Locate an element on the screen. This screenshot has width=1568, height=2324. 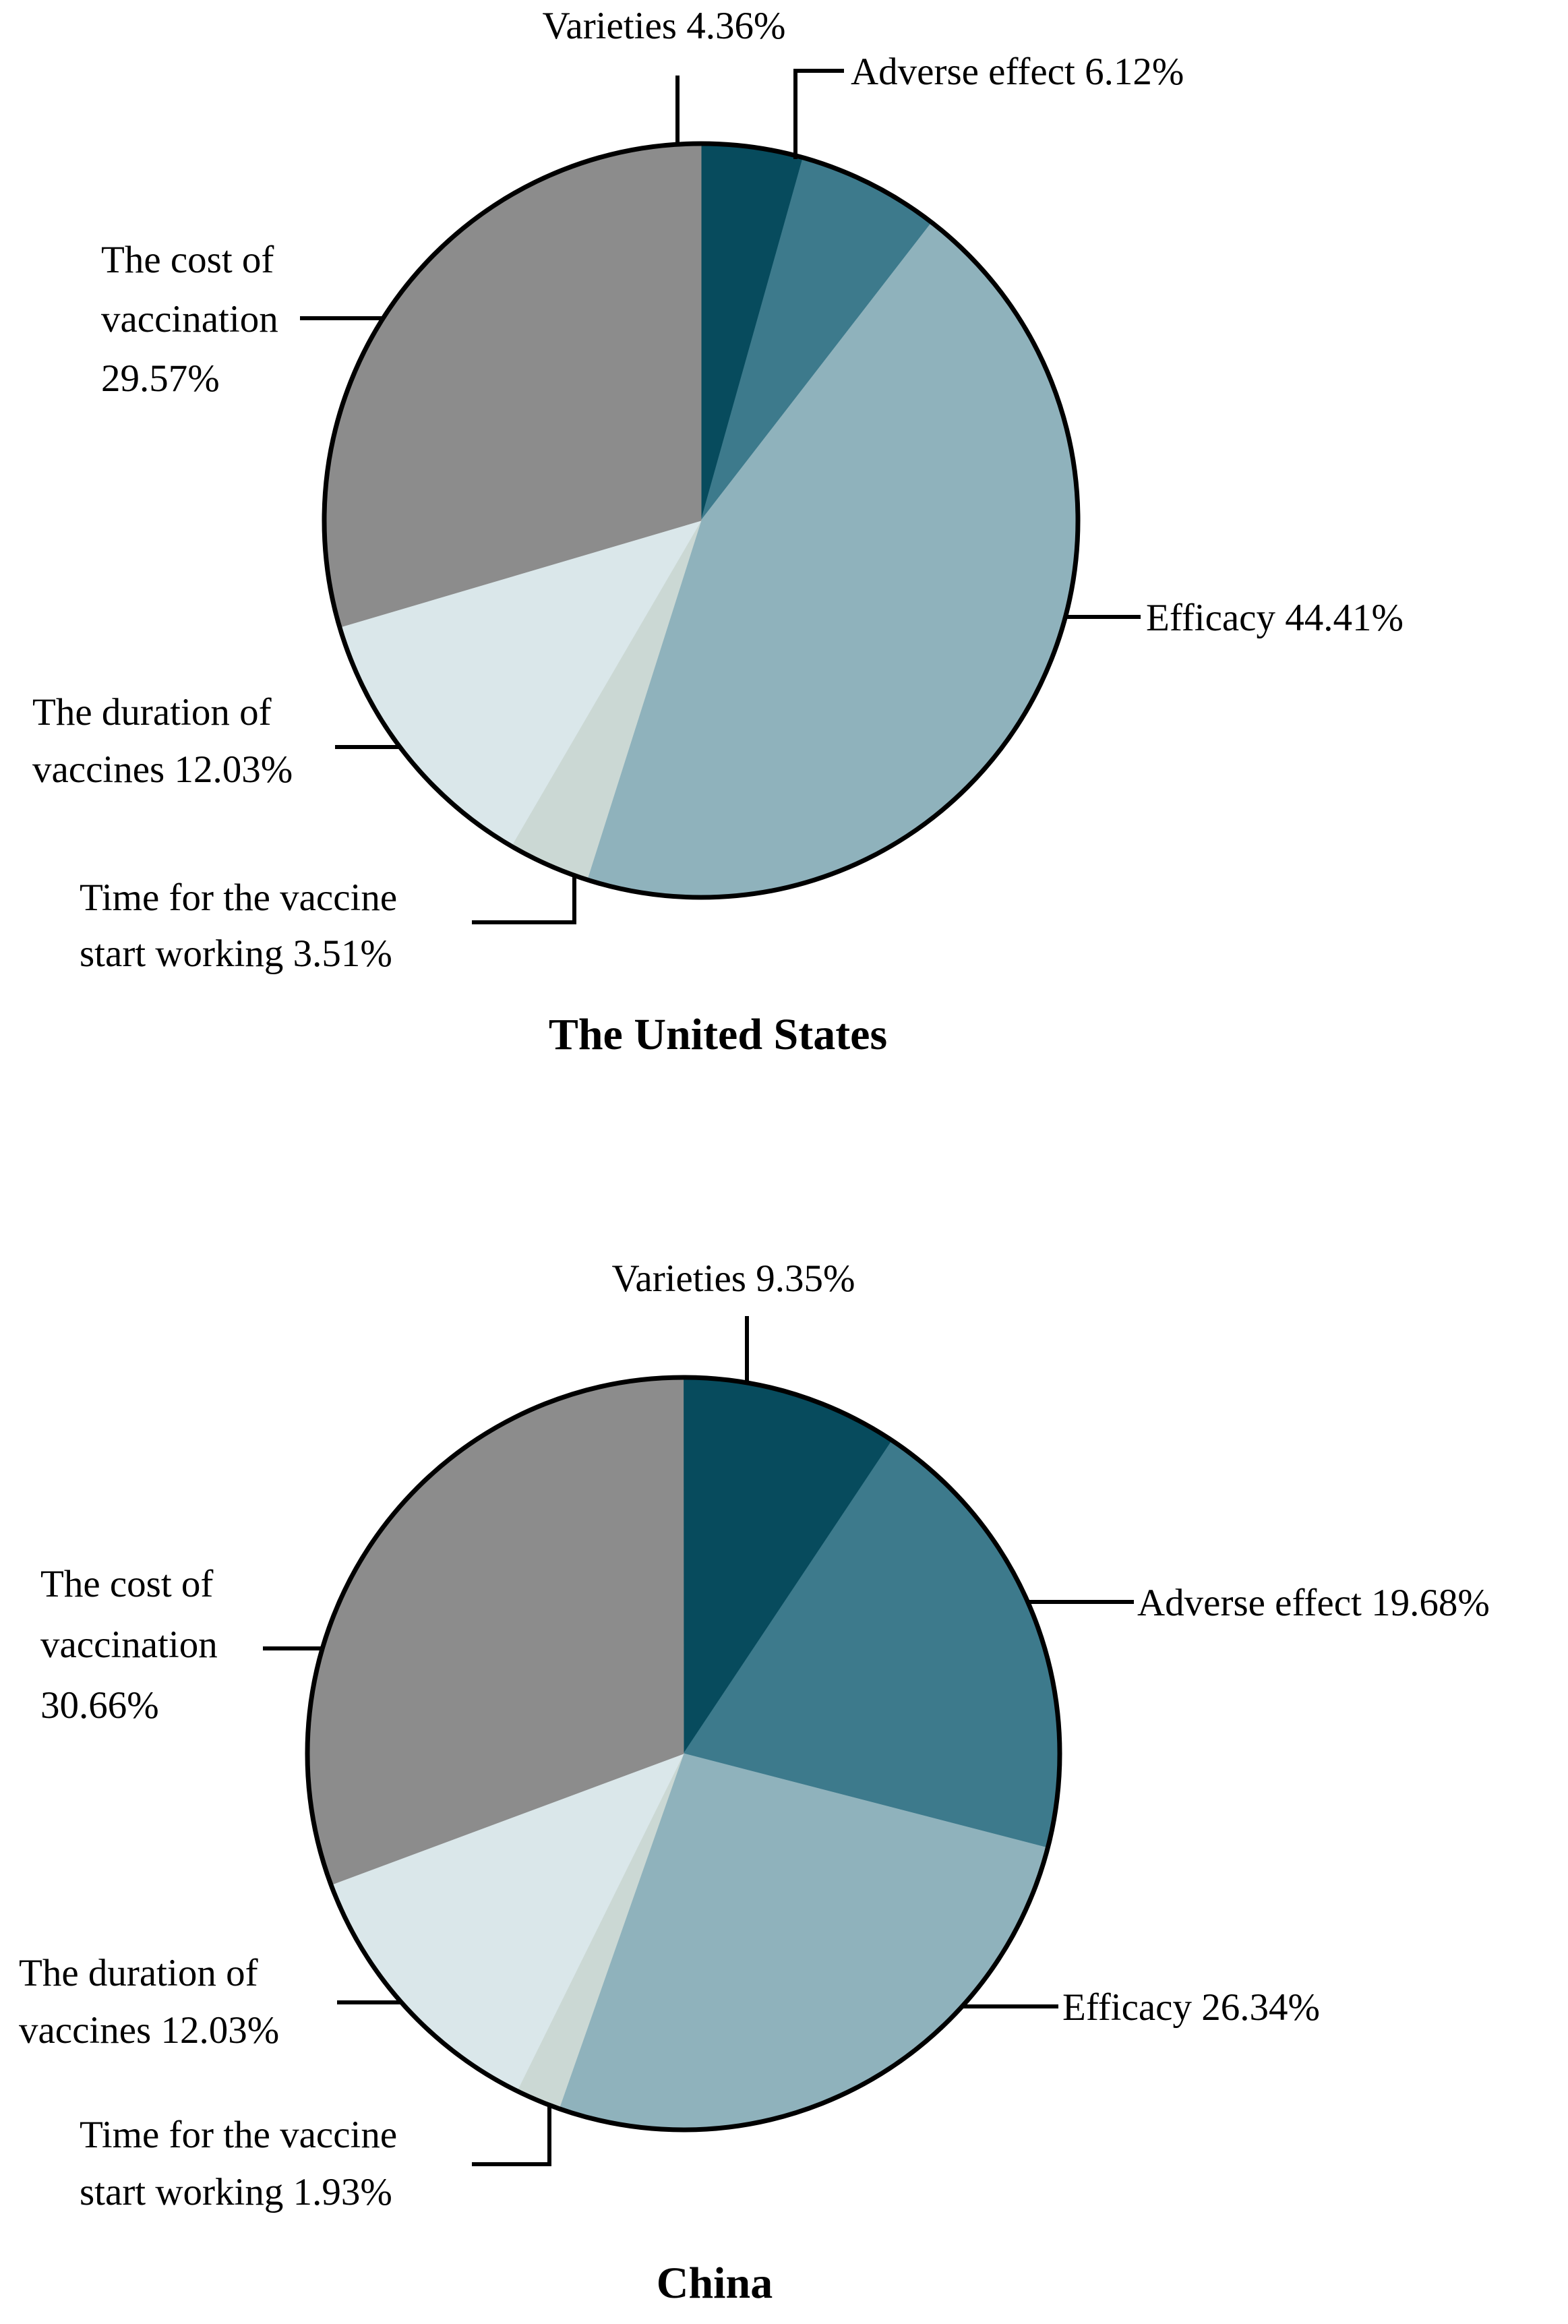
label-line: Varieties 9.35% is located at coordinates (733, 1278).